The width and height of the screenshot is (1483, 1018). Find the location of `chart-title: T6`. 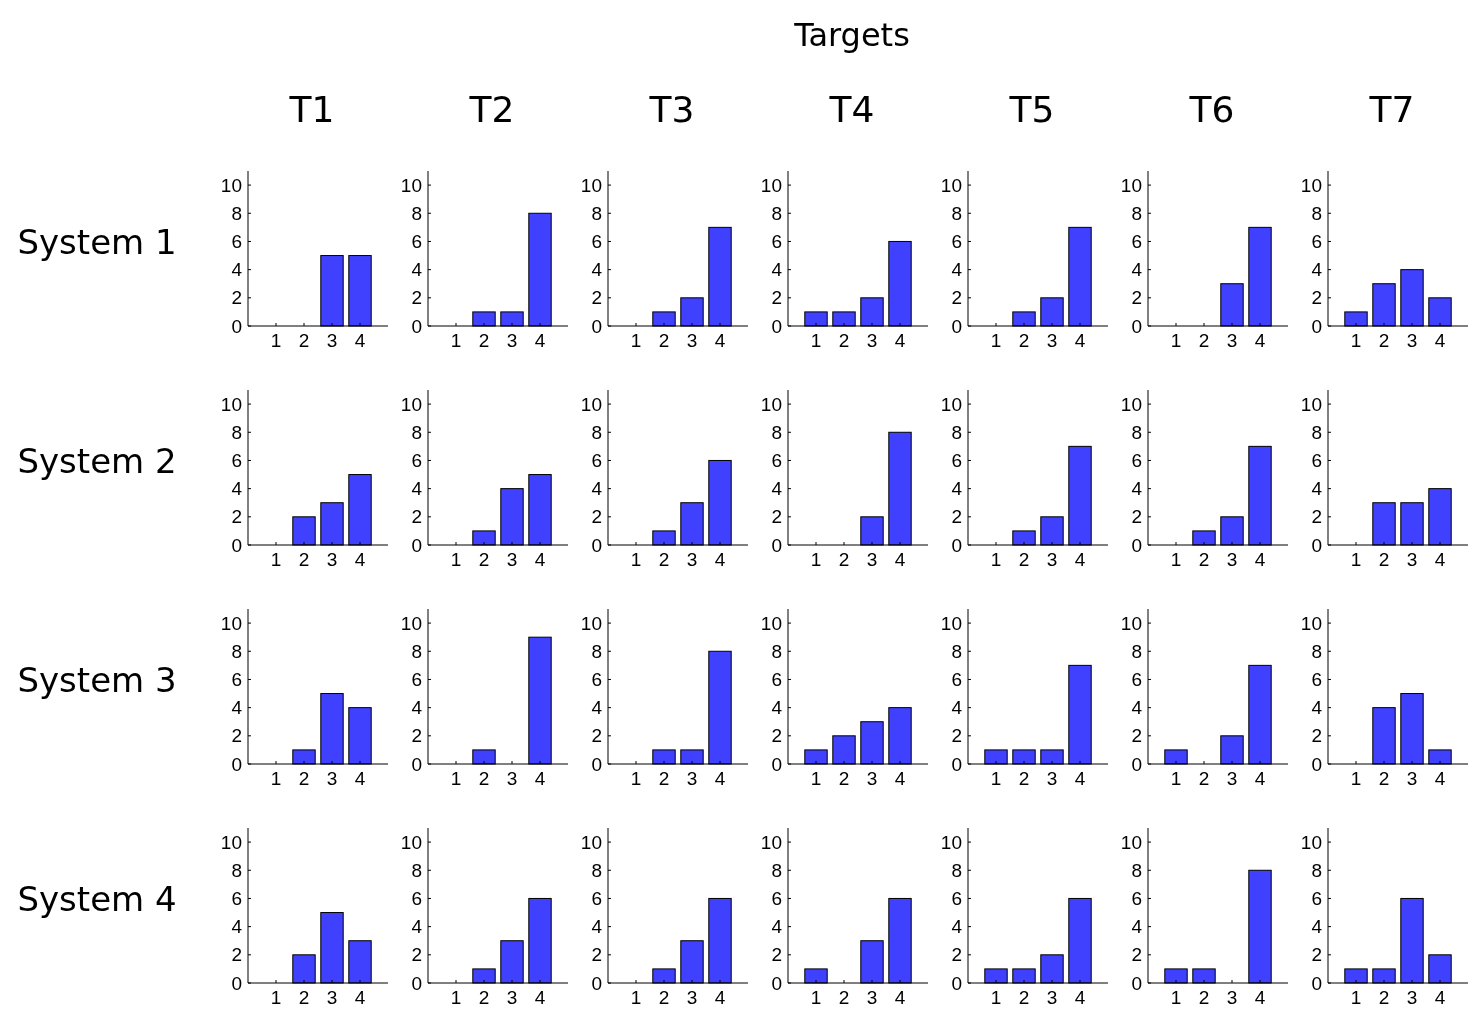

chart-title: T6 is located at coordinates (1211, 109).